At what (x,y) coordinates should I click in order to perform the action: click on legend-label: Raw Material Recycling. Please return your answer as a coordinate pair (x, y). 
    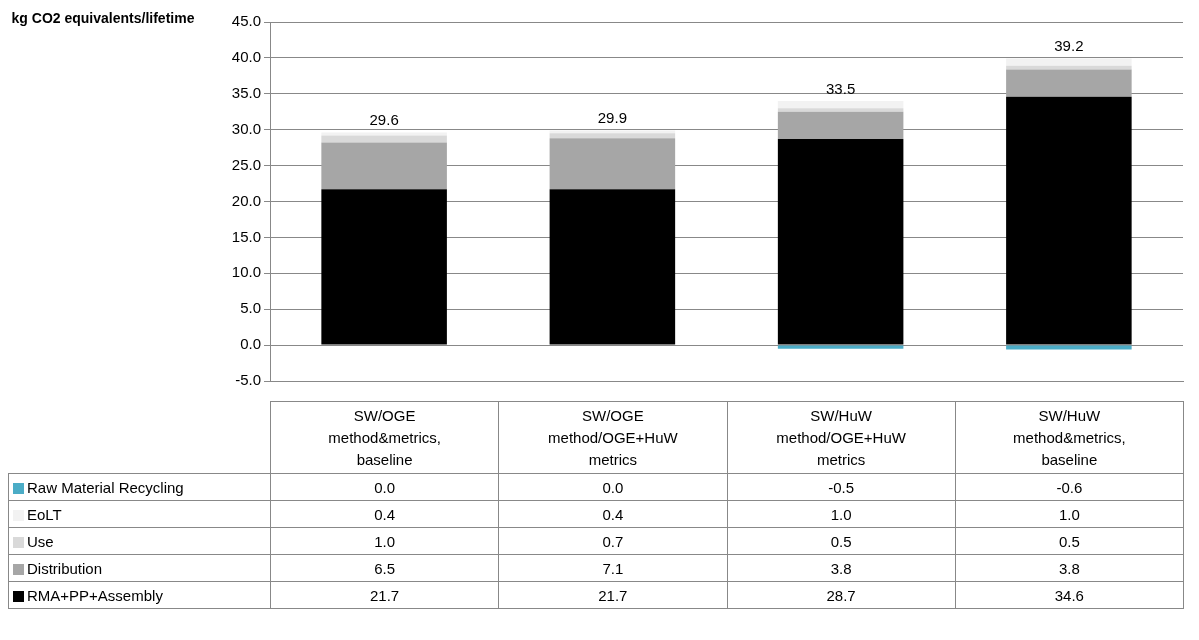
    Looking at the image, I should click on (105, 487).